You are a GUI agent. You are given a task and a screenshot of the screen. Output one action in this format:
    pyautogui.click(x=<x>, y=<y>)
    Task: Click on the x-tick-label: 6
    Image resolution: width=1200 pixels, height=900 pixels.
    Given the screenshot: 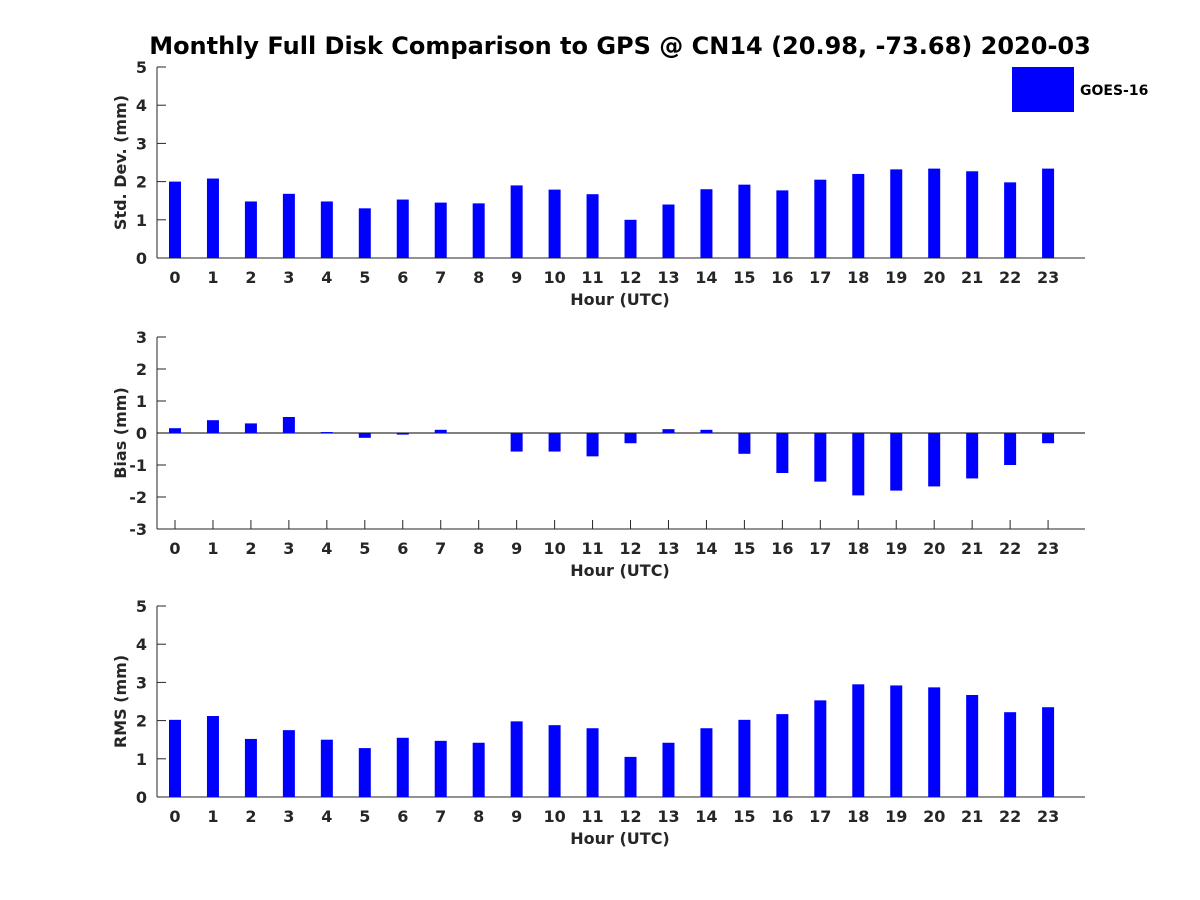 What is the action you would take?
    pyautogui.click(x=402, y=548)
    